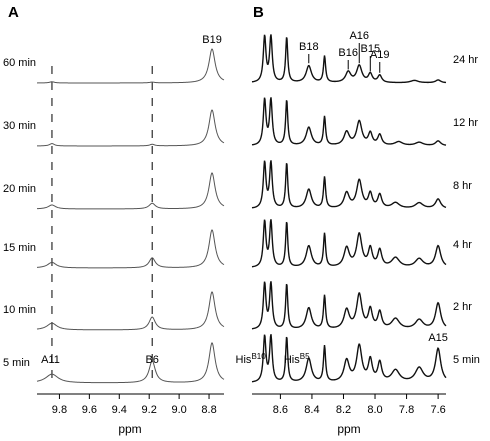  What do you see at coordinates (466, 210) in the screenshot?
I see `panel-b-trace-labels: 24 hr 12 hr 8 hr 4 hr 2 hr 5 min` at bounding box center [466, 210].